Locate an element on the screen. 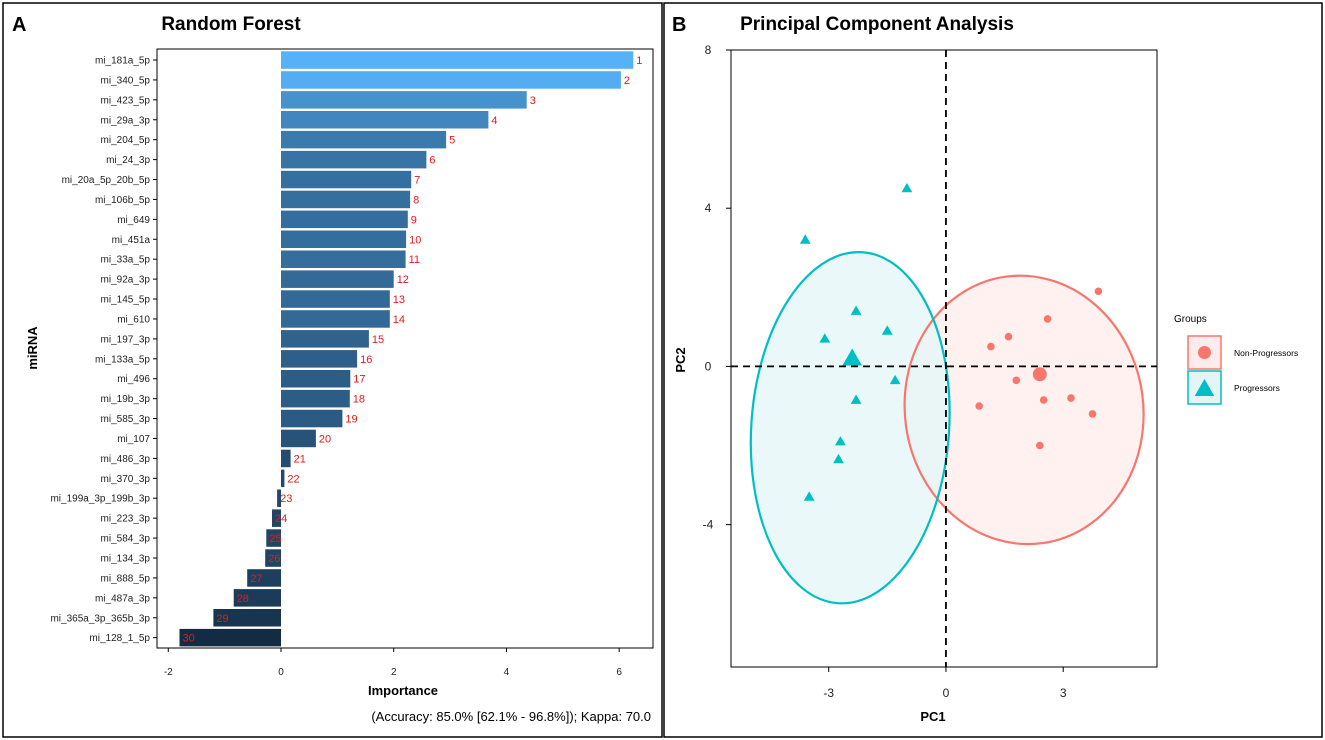 This screenshot has height=740, width=1325. rf-rank-label: 23 is located at coordinates (286, 499).